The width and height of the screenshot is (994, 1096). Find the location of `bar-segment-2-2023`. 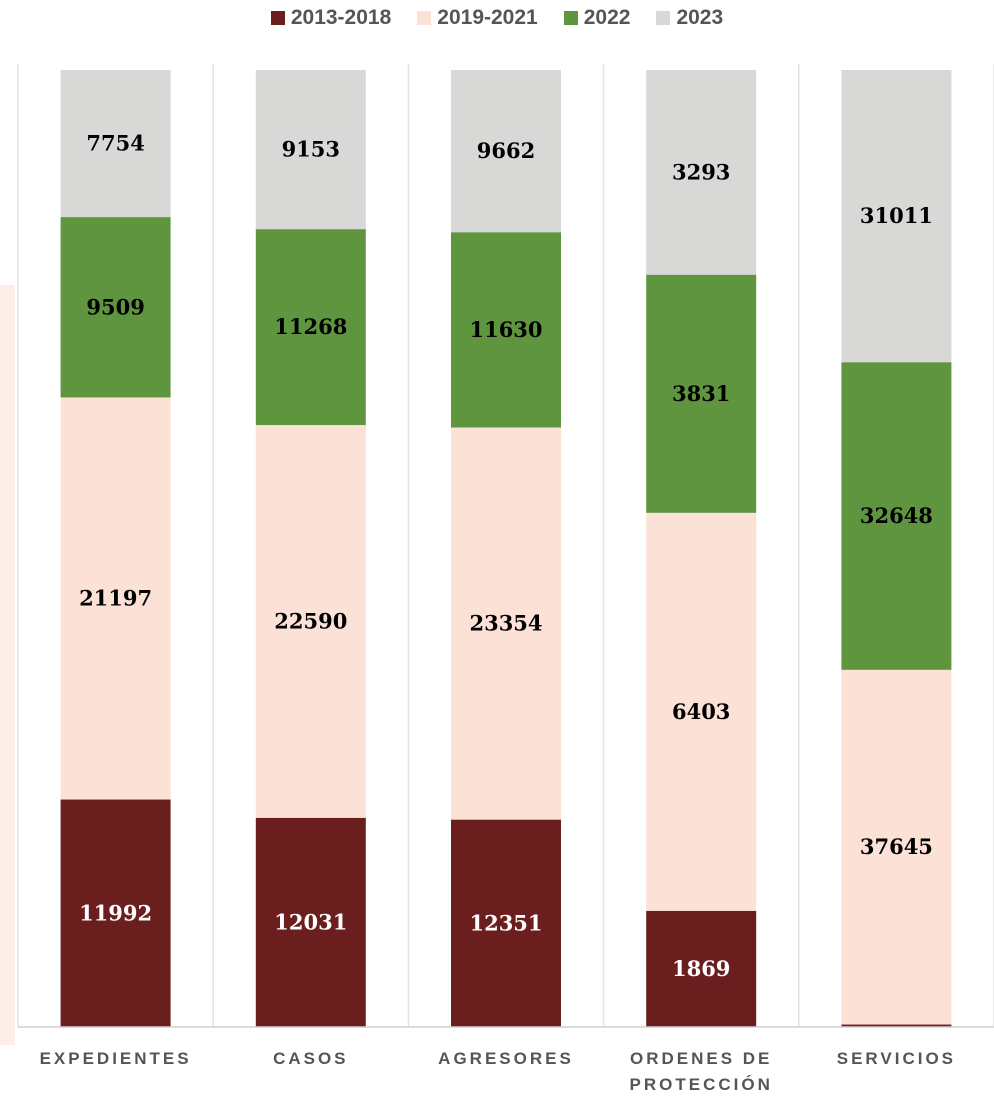

bar-segment-2-2023 is located at coordinates (506, 151).